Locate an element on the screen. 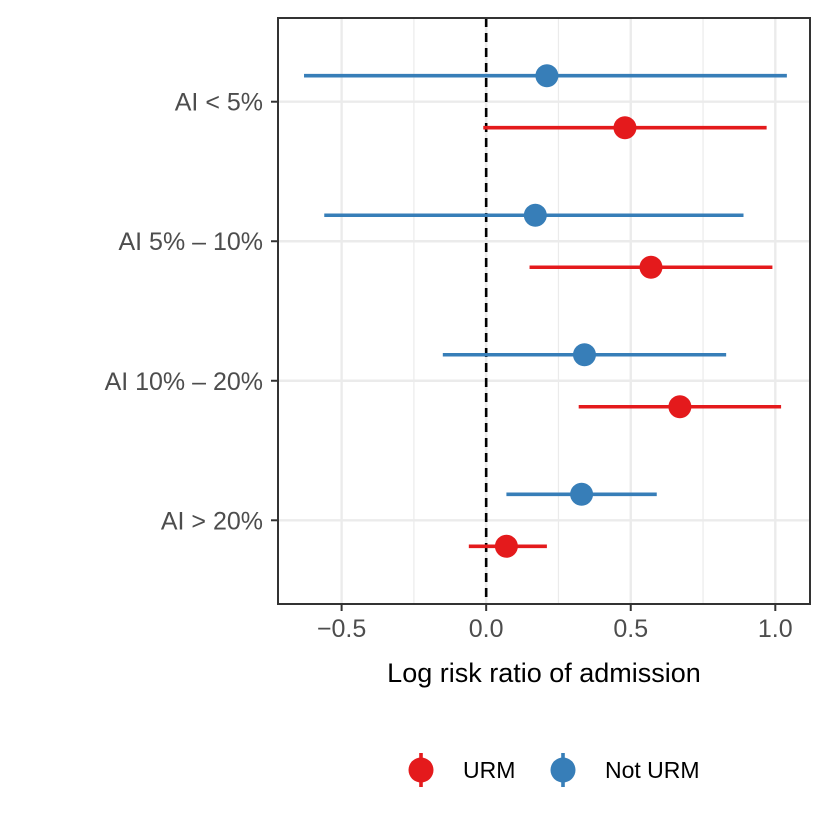  y-tick-label: AI < 5% is located at coordinates (219, 103).